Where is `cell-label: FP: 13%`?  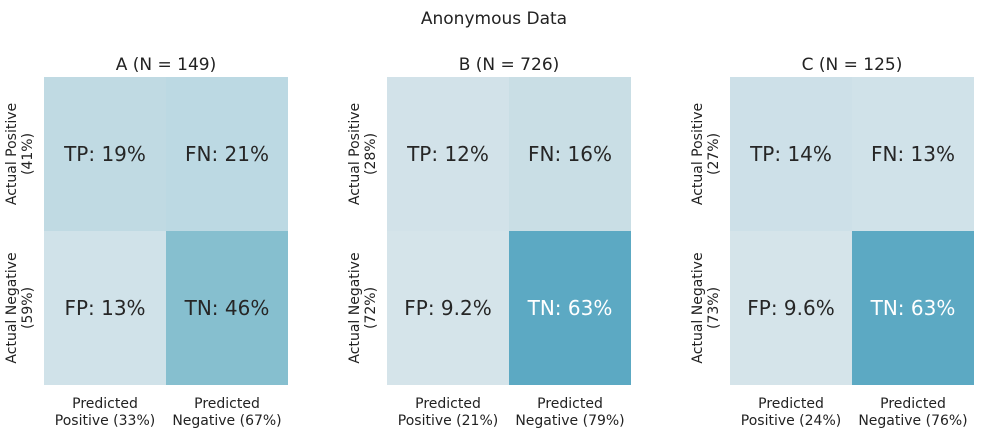
cell-label: FP: 13% is located at coordinates (104, 308).